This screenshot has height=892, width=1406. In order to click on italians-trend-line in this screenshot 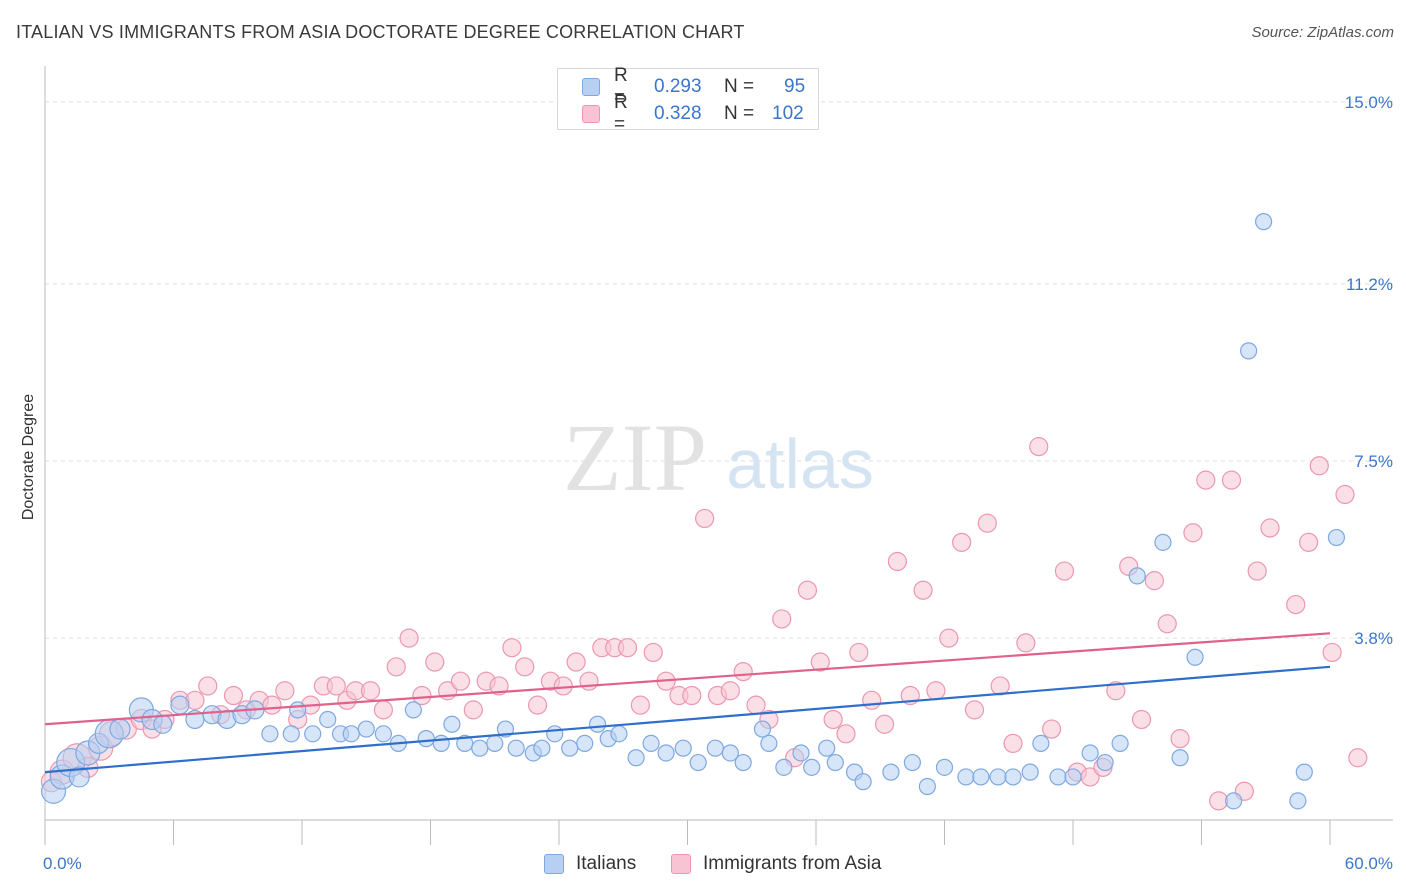, I will do `click(687, 719)`.